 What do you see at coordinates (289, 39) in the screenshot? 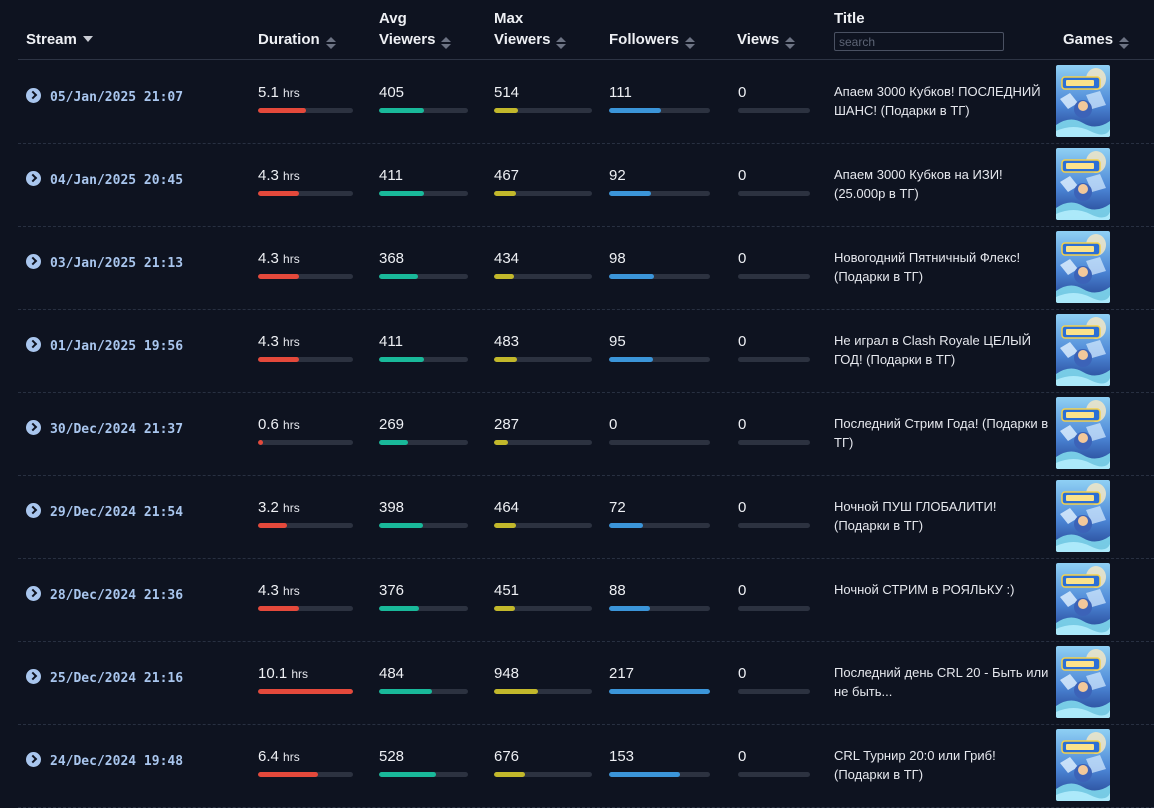
I see `duration-header-label: Duration` at bounding box center [289, 39].